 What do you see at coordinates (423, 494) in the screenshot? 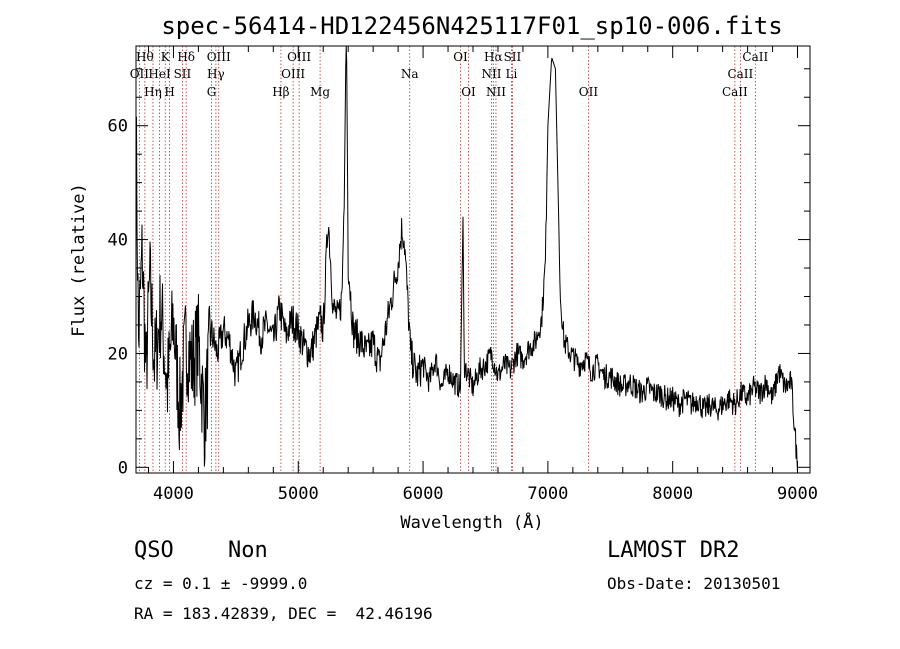
I see `x-tick-label: 6000` at bounding box center [423, 494].